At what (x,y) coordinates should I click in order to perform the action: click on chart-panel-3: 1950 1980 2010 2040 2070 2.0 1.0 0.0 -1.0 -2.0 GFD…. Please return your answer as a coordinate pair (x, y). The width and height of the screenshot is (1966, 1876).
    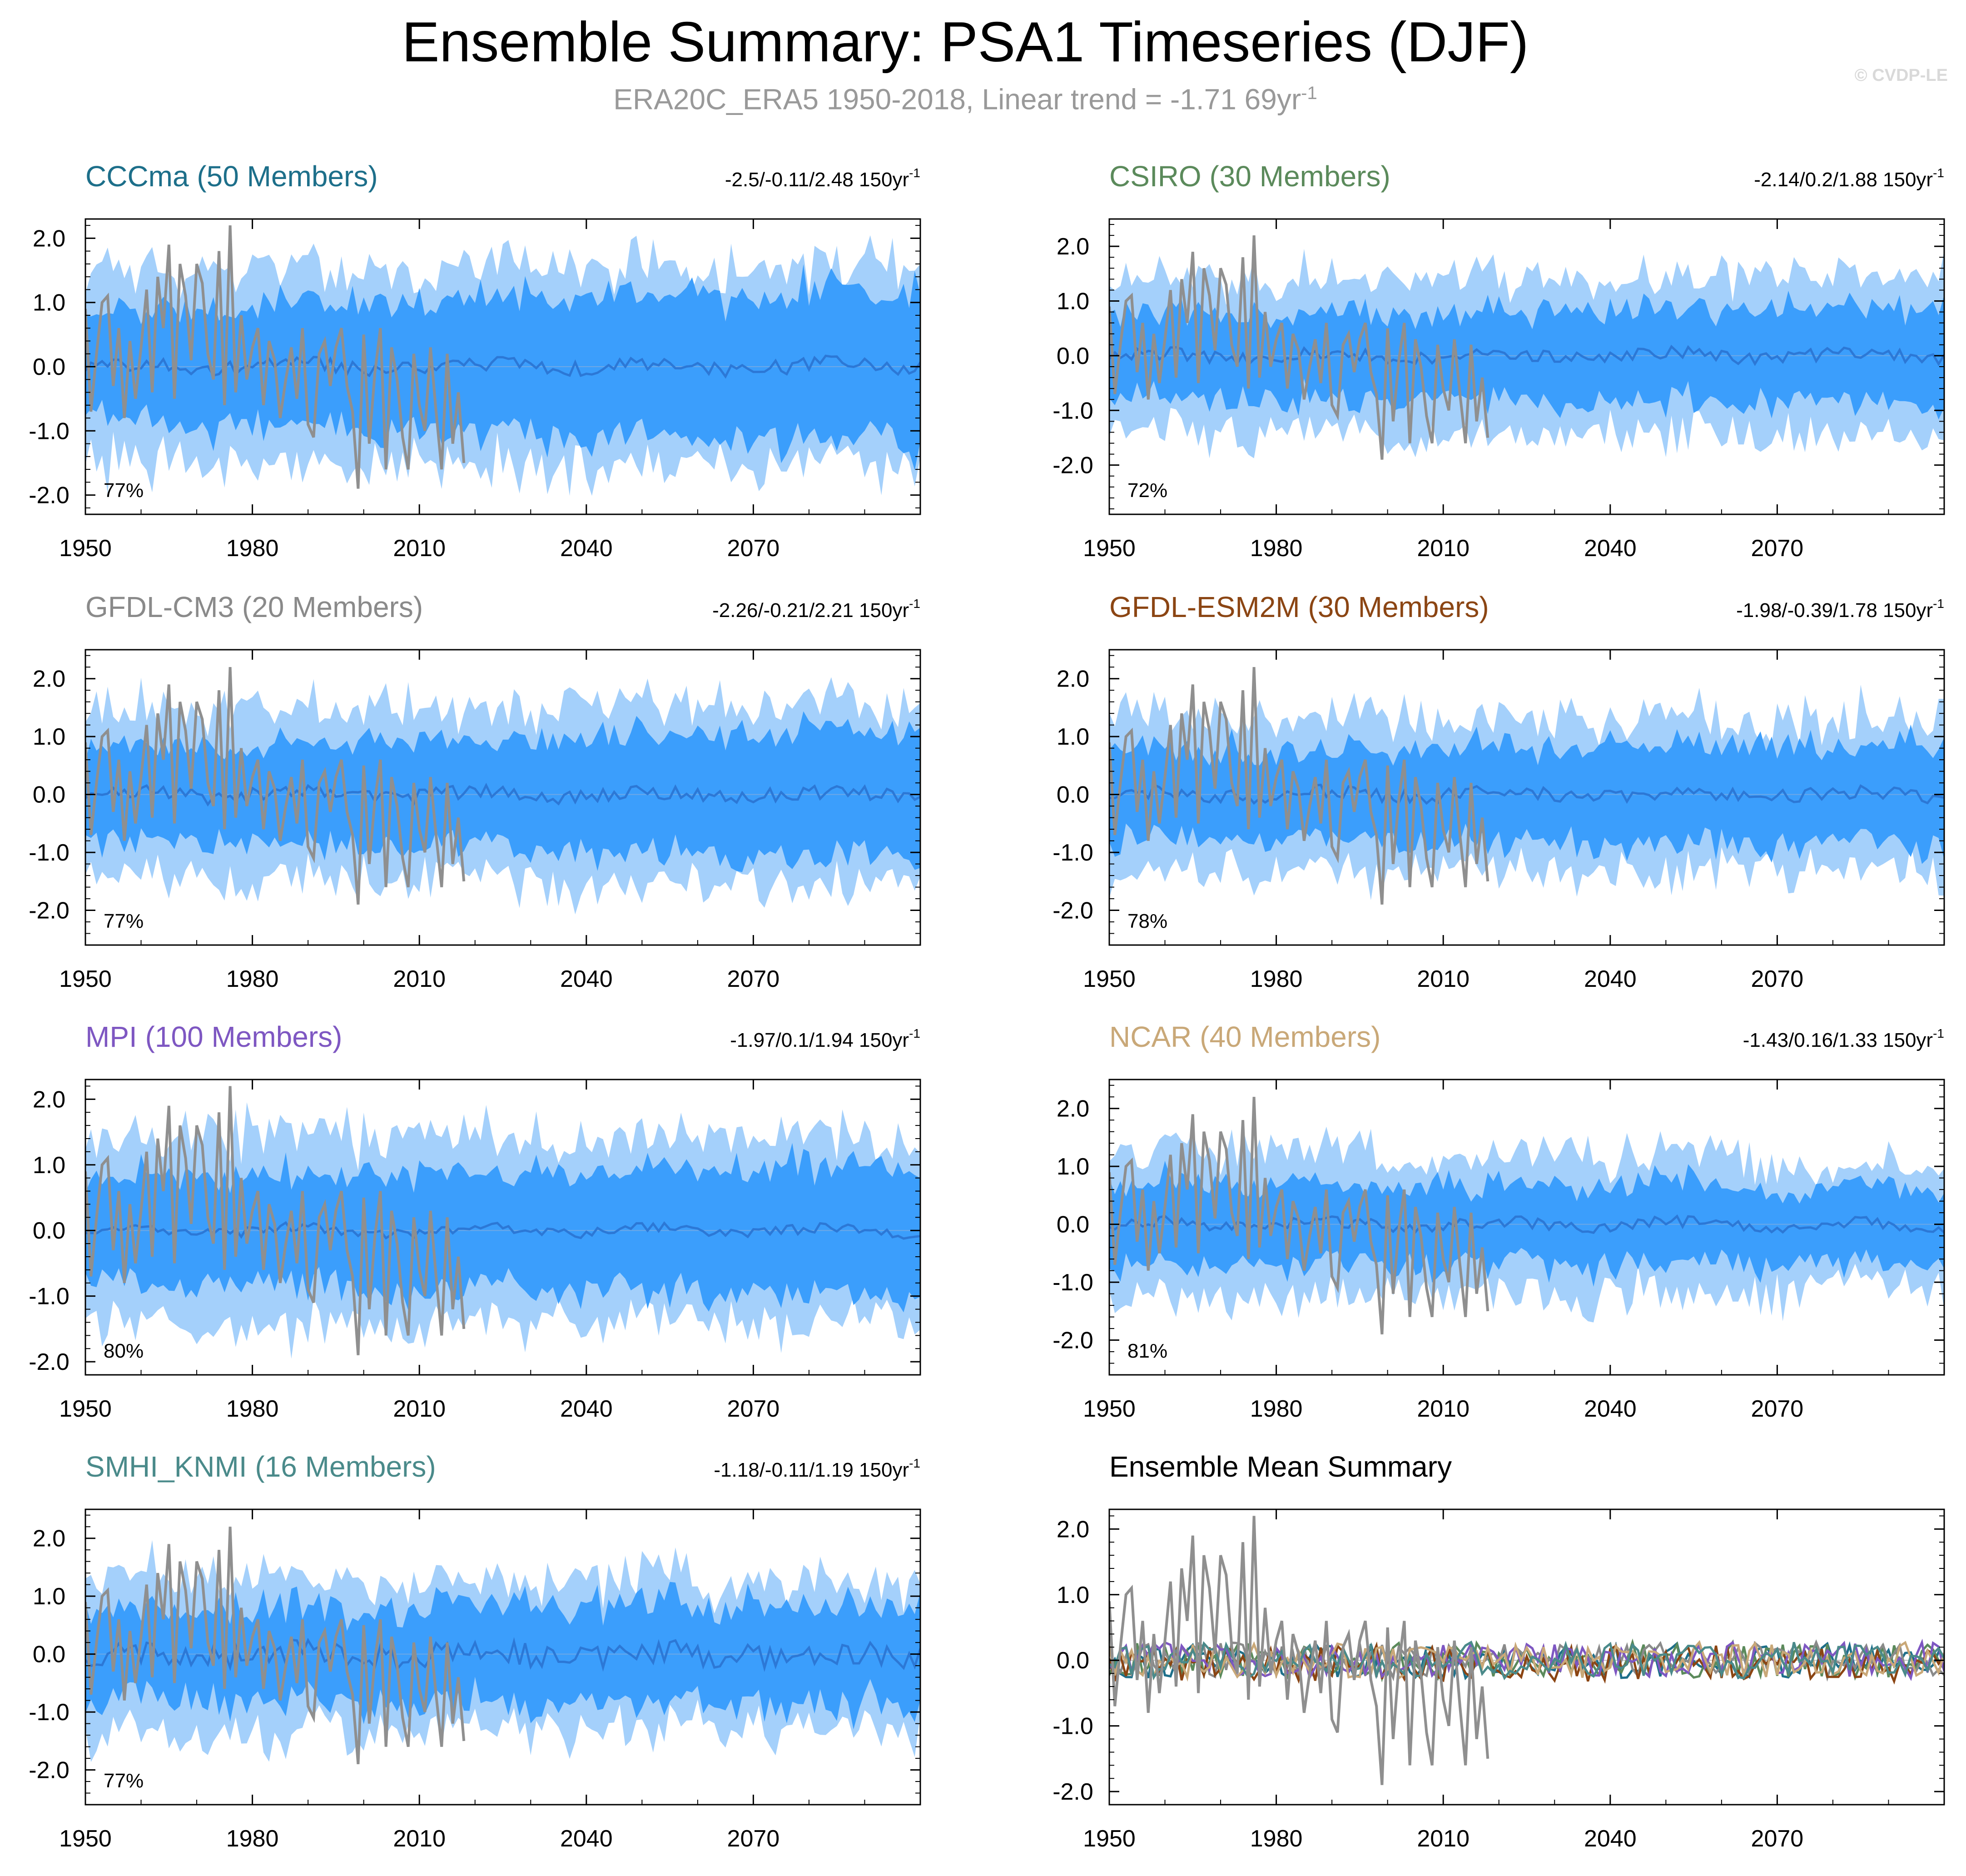
    Looking at the image, I should click on (475, 792).